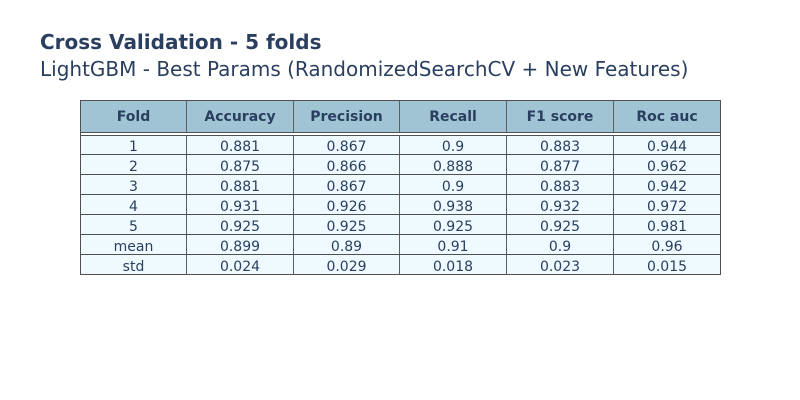  I want to click on table-row: std 0.024 0.029 0.018 0.023 0.015, so click(400, 265).